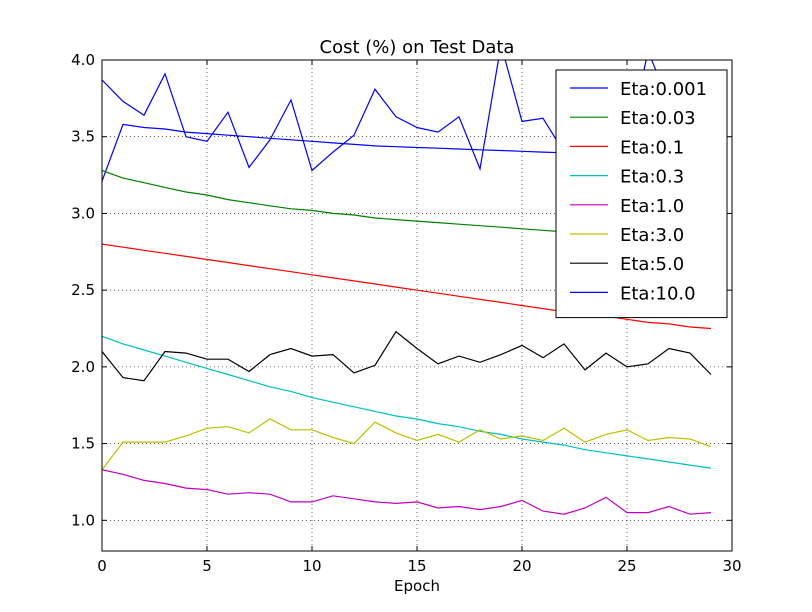 The height and width of the screenshot is (612, 812). What do you see at coordinates (658, 118) in the screenshot?
I see `legend-label: Eta:0.03` at bounding box center [658, 118].